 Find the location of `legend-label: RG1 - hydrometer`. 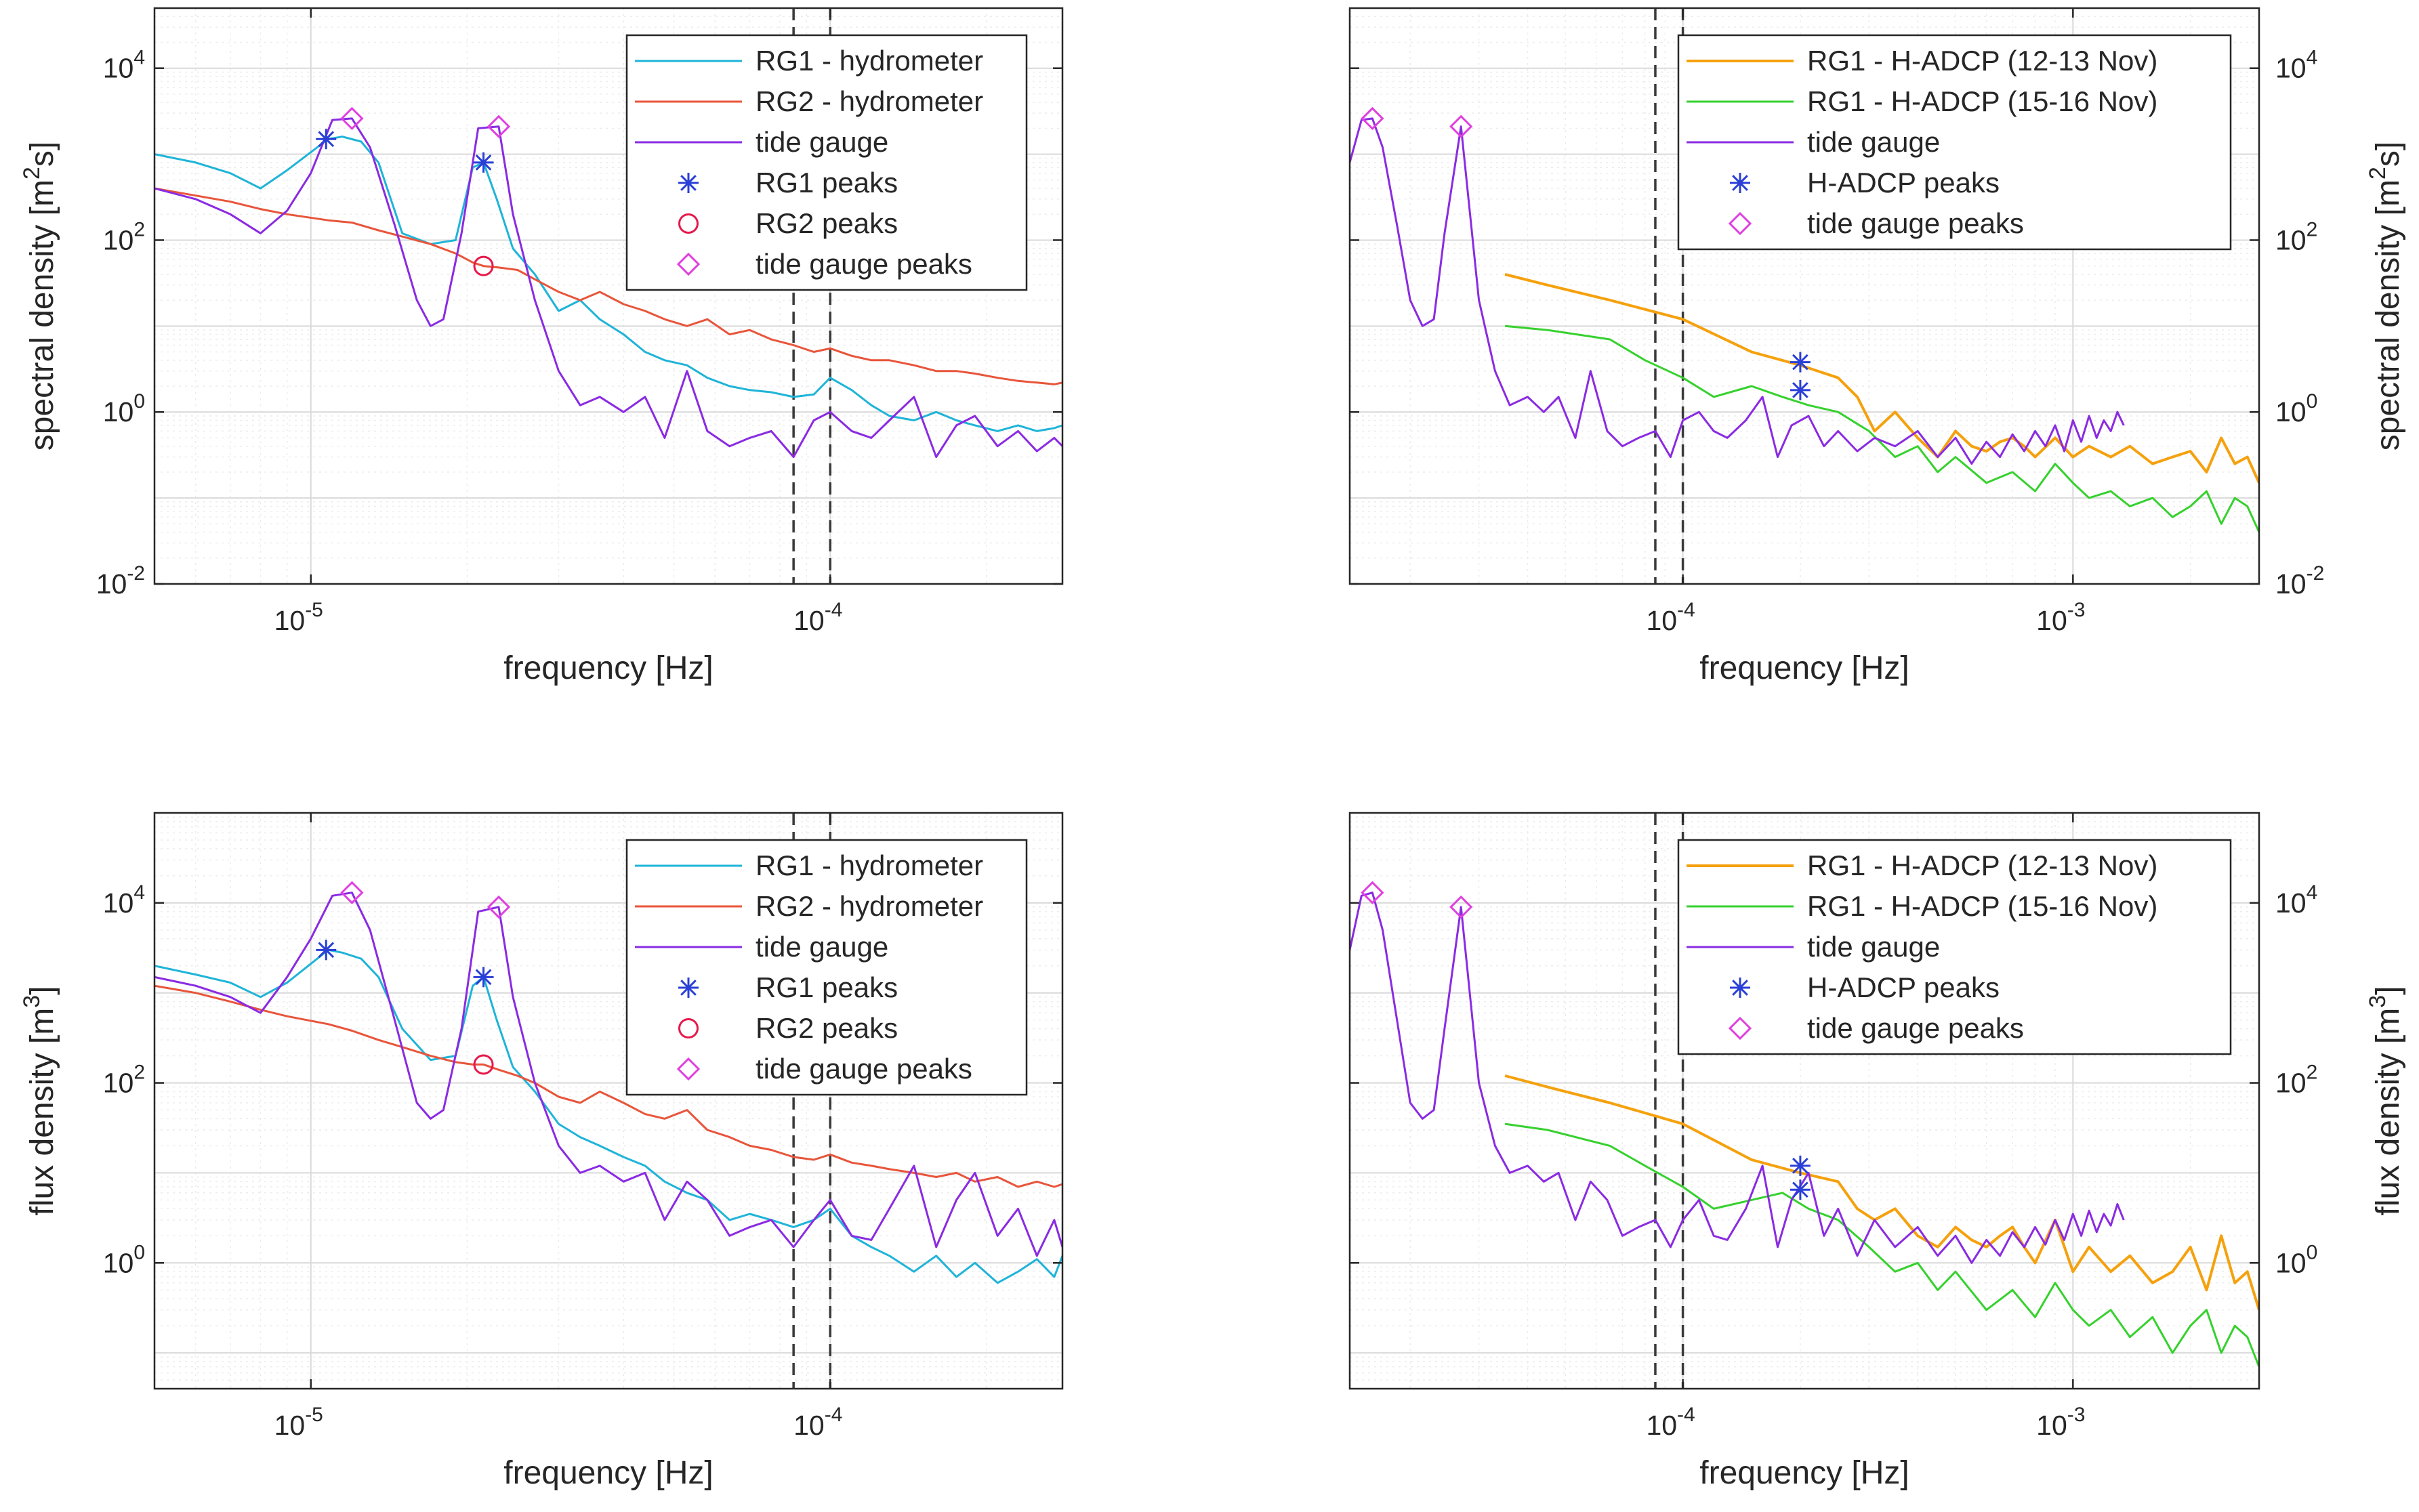

legend-label: RG1 - hydrometer is located at coordinates (869, 61).